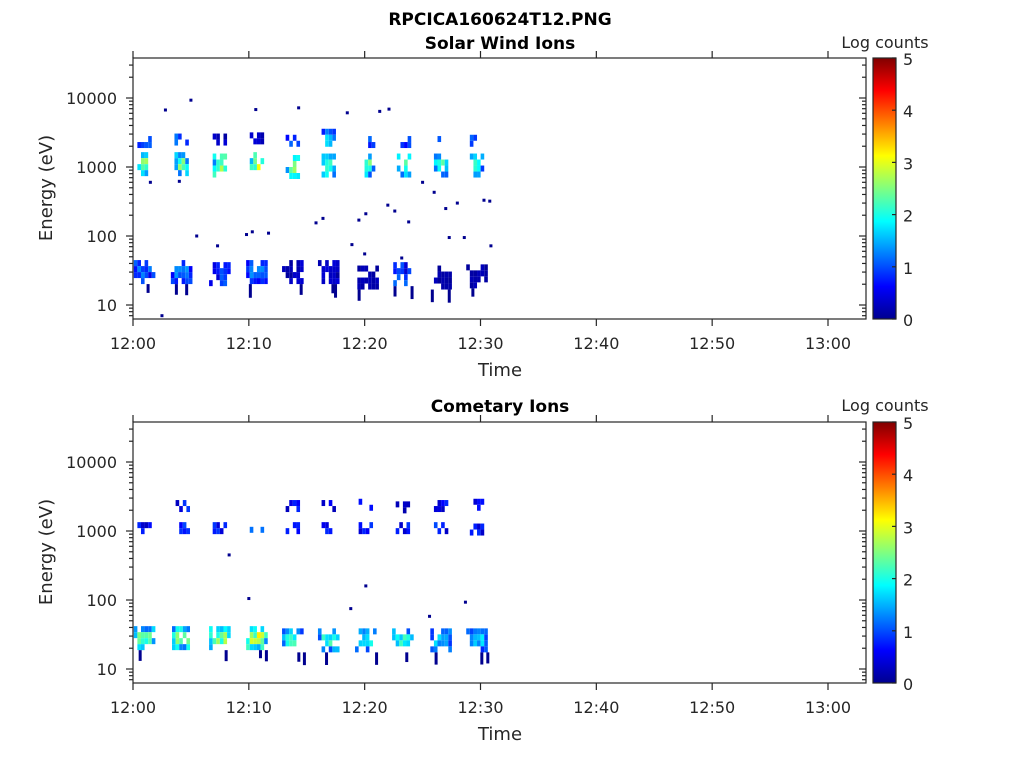 The height and width of the screenshot is (768, 1024). What do you see at coordinates (107, 669) in the screenshot?
I see `y-tick-label: 10` at bounding box center [107, 669].